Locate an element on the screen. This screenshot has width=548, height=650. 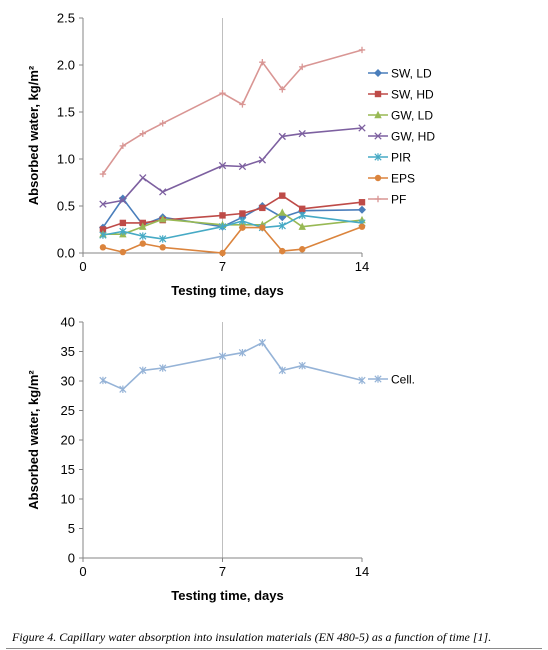
series-sw-ld is located at coordinates (232, 213).